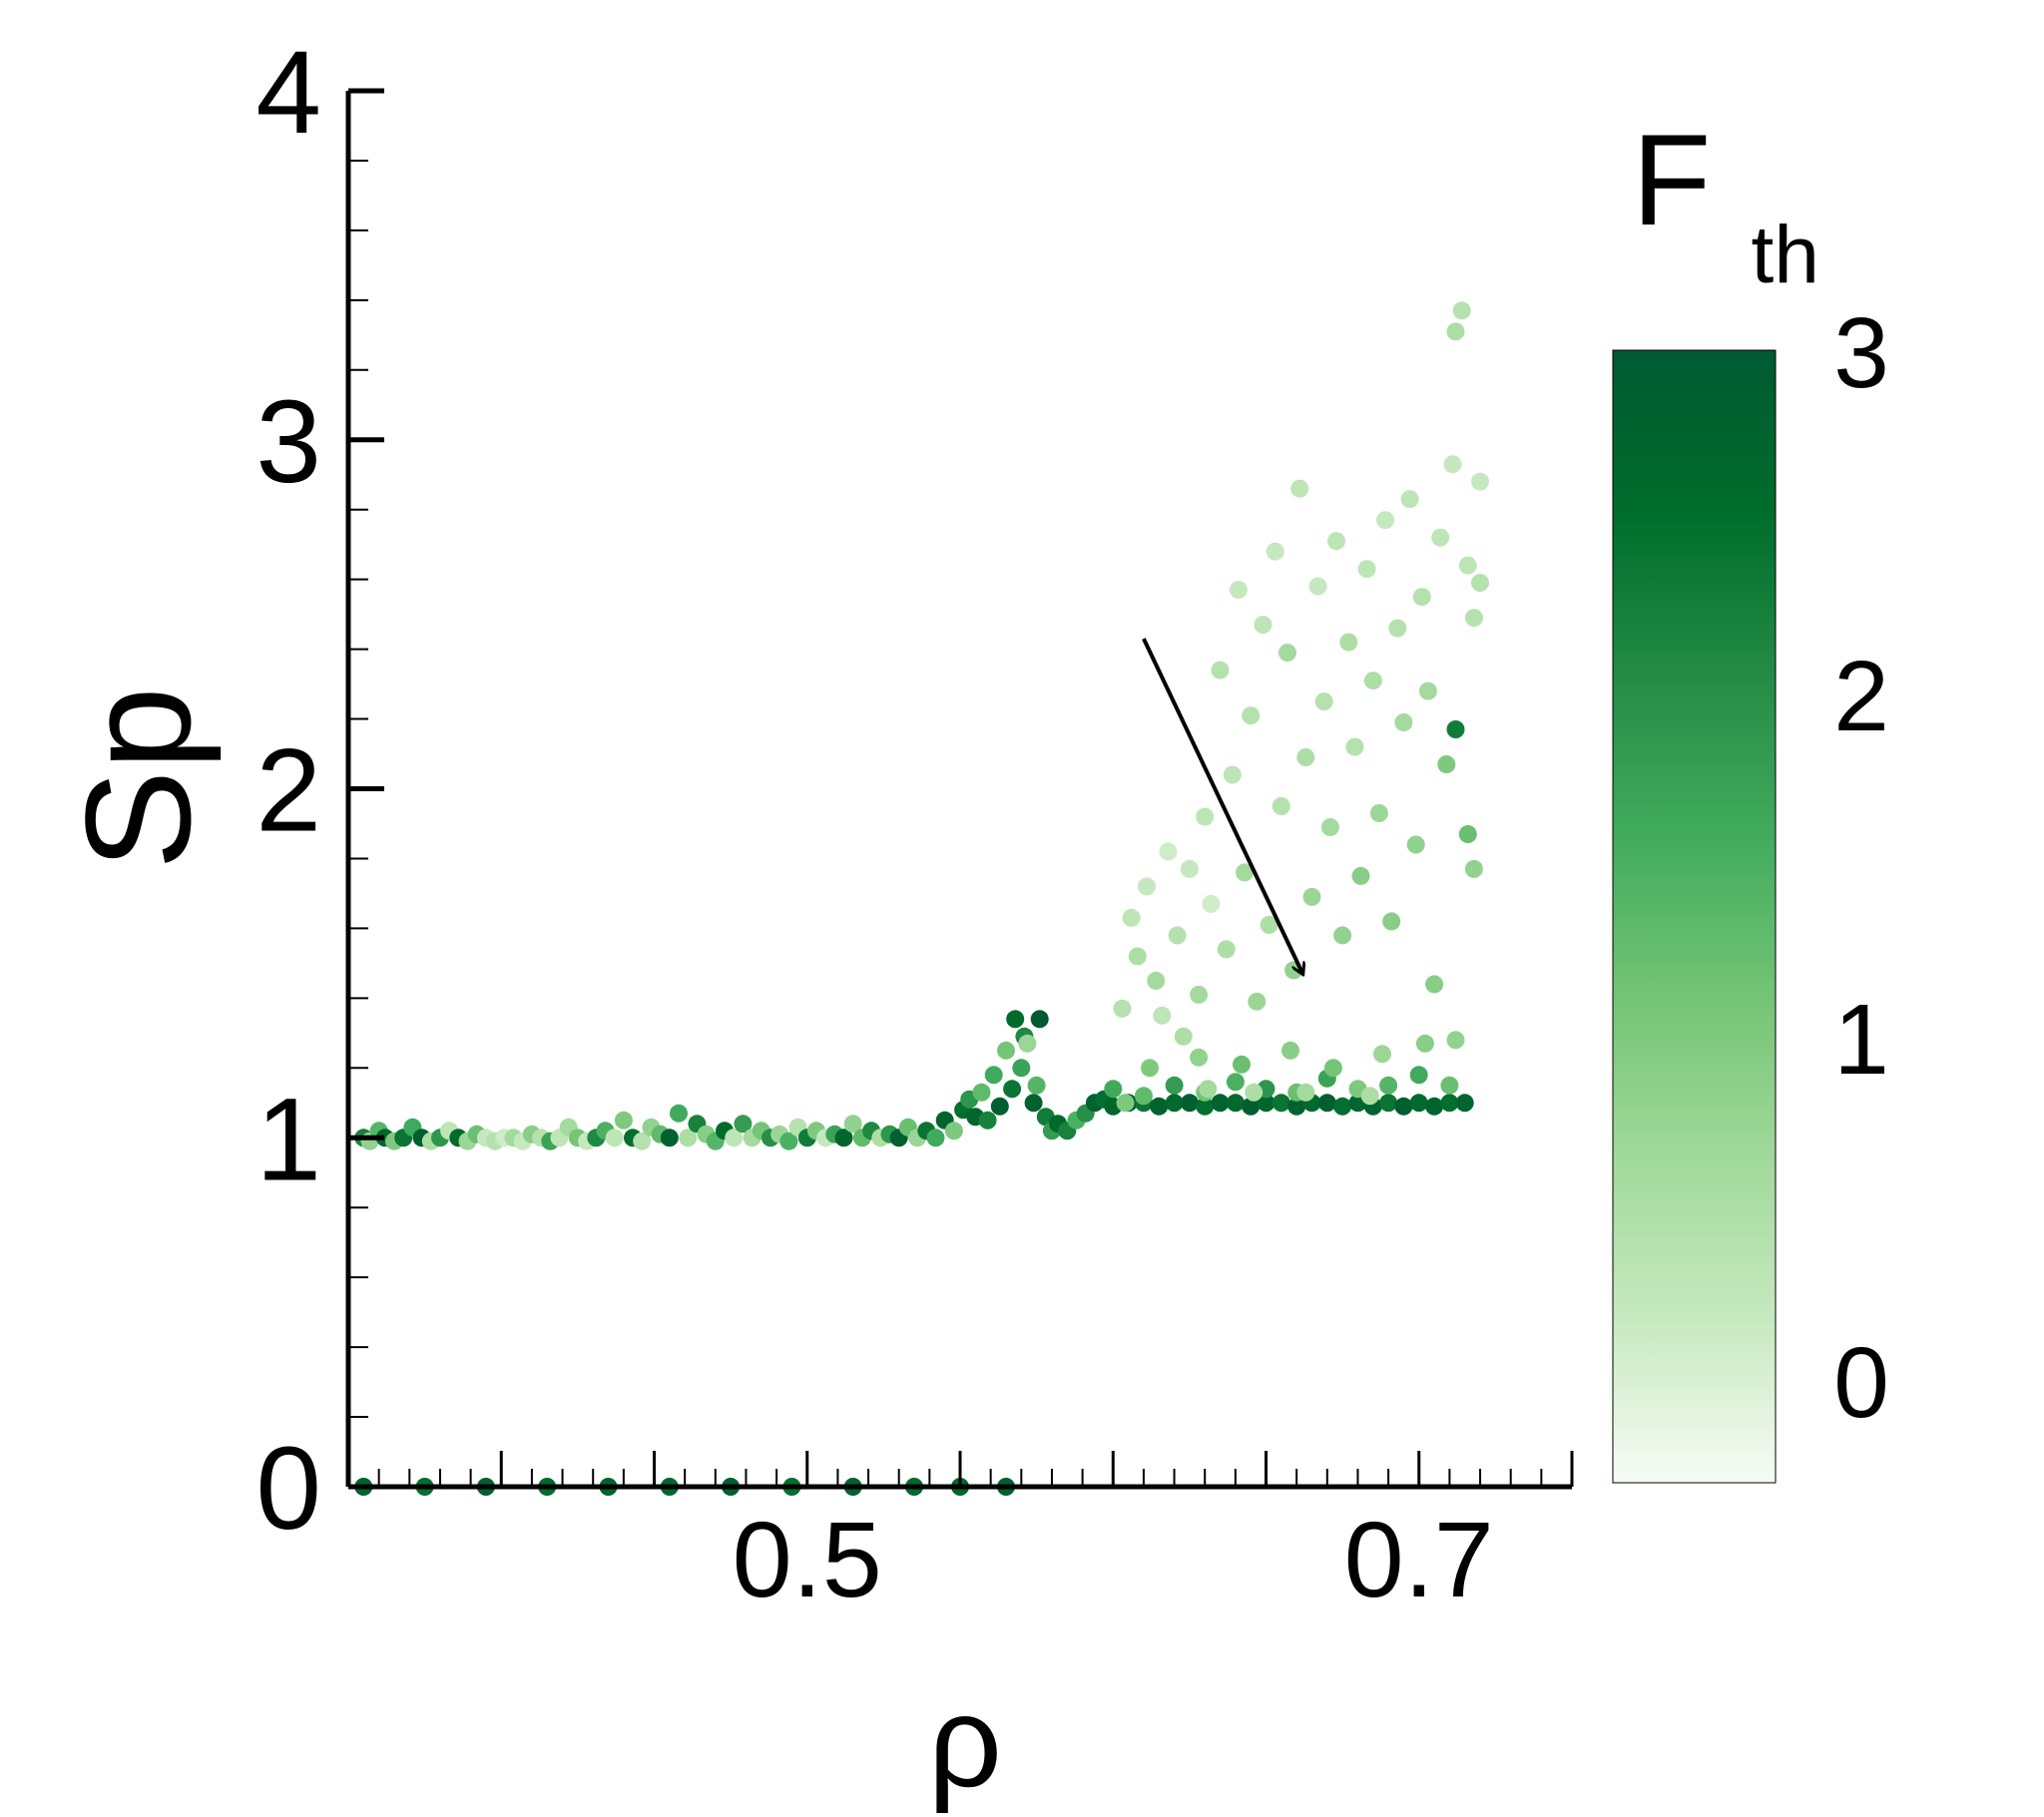 The width and height of the screenshot is (2044, 1817). What do you see at coordinates (1861, 1383) in the screenshot?
I see `colorbar-tick-label: 0` at bounding box center [1861, 1383].